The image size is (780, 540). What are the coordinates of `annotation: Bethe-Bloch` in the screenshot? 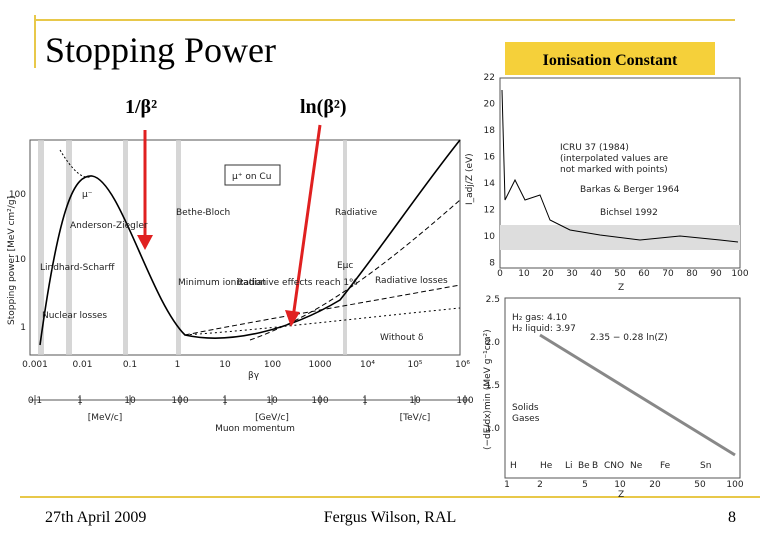 It's located at (203, 213).